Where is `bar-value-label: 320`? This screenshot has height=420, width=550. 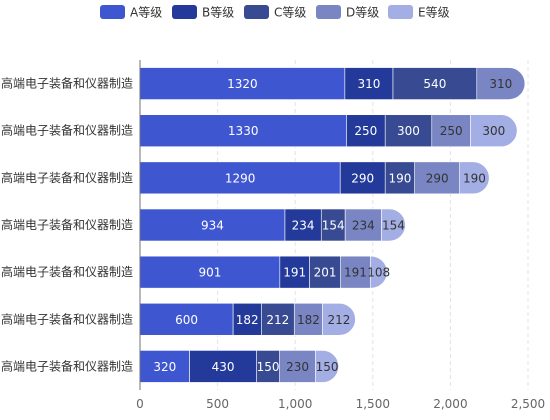 bar-value-label: 320 is located at coordinates (164, 367).